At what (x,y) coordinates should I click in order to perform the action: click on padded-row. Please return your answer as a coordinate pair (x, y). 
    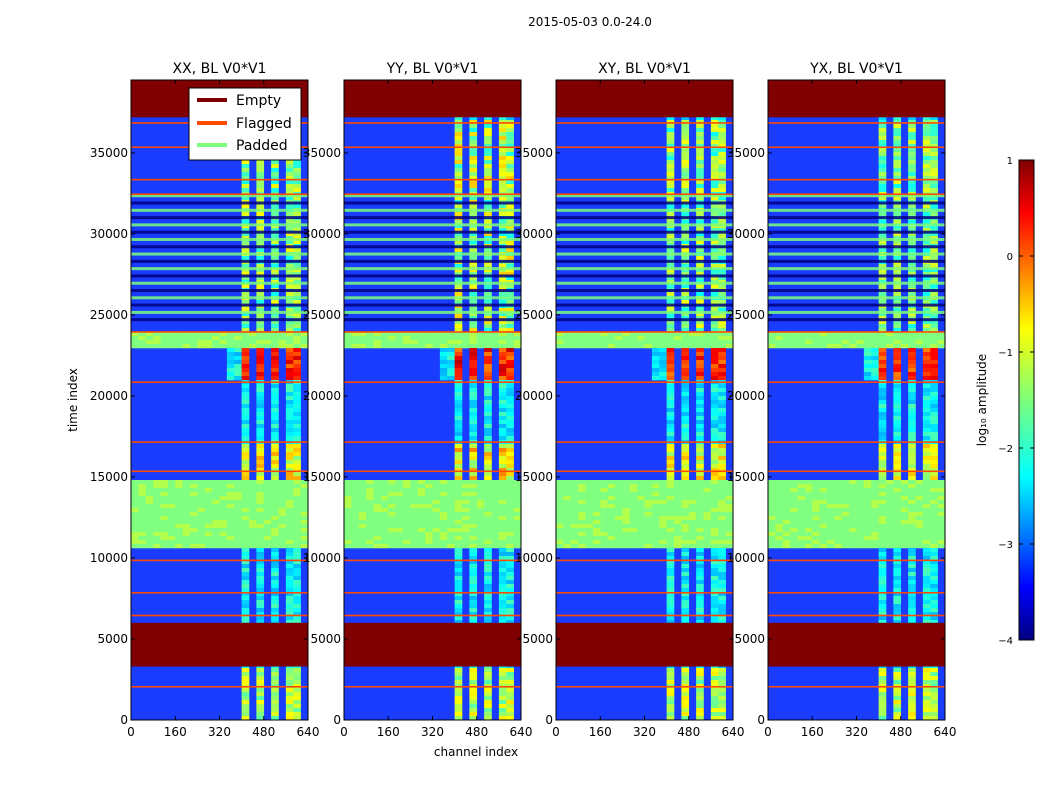
    Looking at the image, I should click on (219, 225).